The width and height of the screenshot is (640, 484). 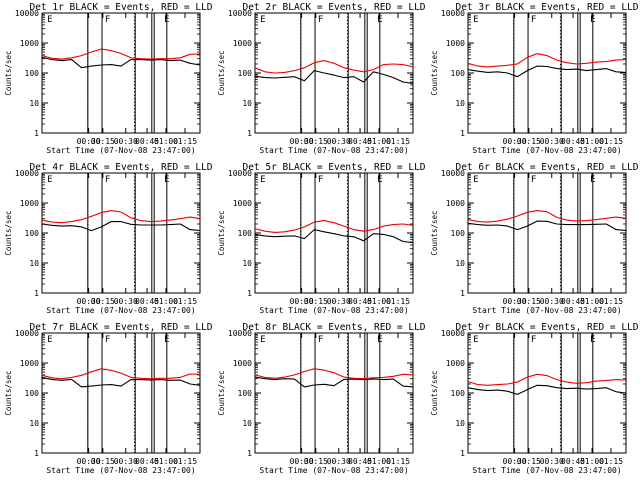 What do you see at coordinates (546, 7) in the screenshot?
I see `chart-title: Det 3r BLACK = Events, RED = LLD` at bounding box center [546, 7].